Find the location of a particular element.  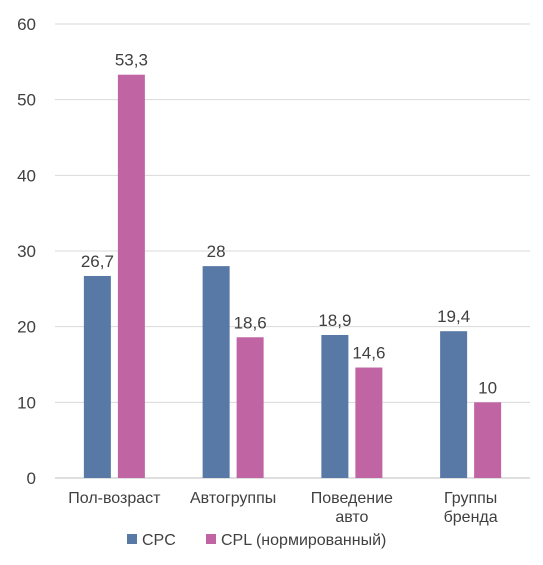

data-label: 18,9 is located at coordinates (334, 320).